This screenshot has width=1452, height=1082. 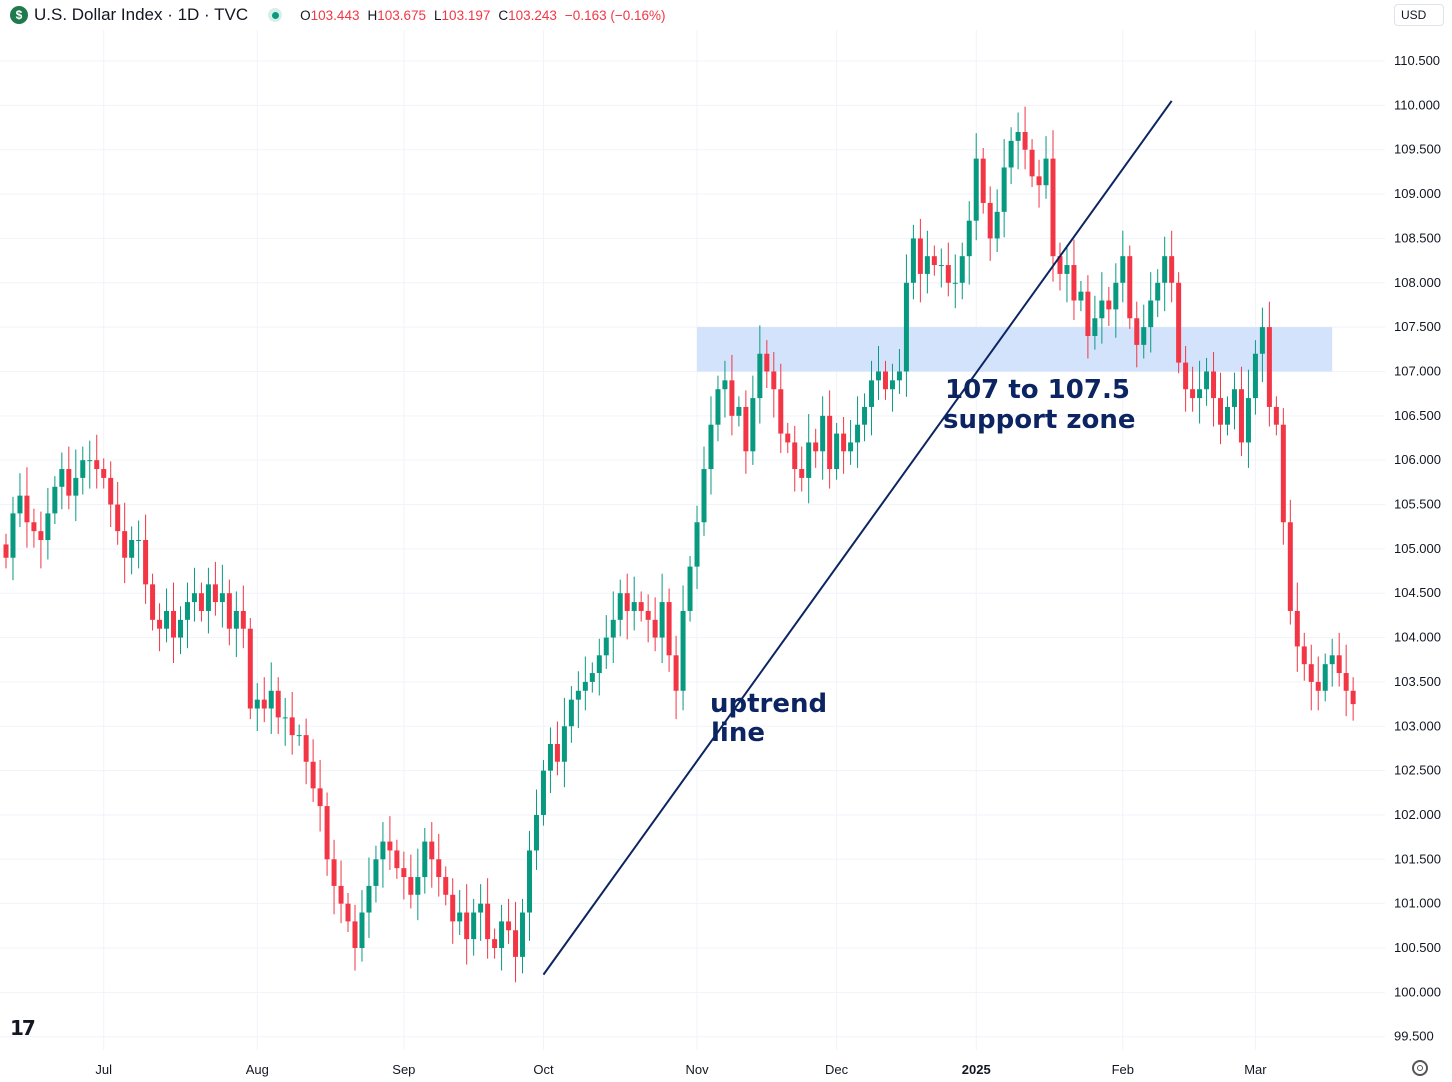 I want to click on price-tick-label: 110.000, so click(x=1417, y=104).